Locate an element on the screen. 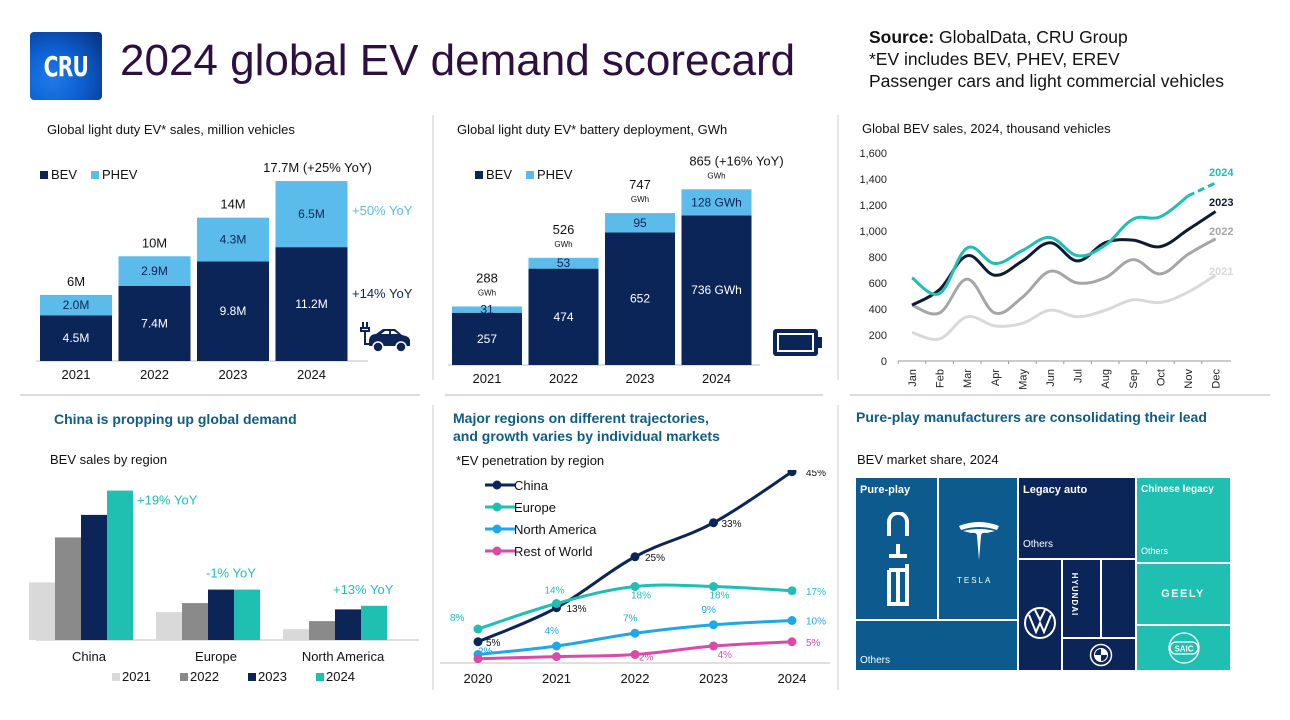 The width and height of the screenshot is (1290, 720). data-label: 18% is located at coordinates (720, 596).